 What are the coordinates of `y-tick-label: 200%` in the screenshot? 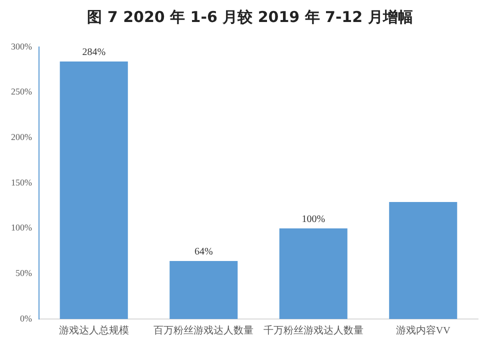 It's located at (21, 137).